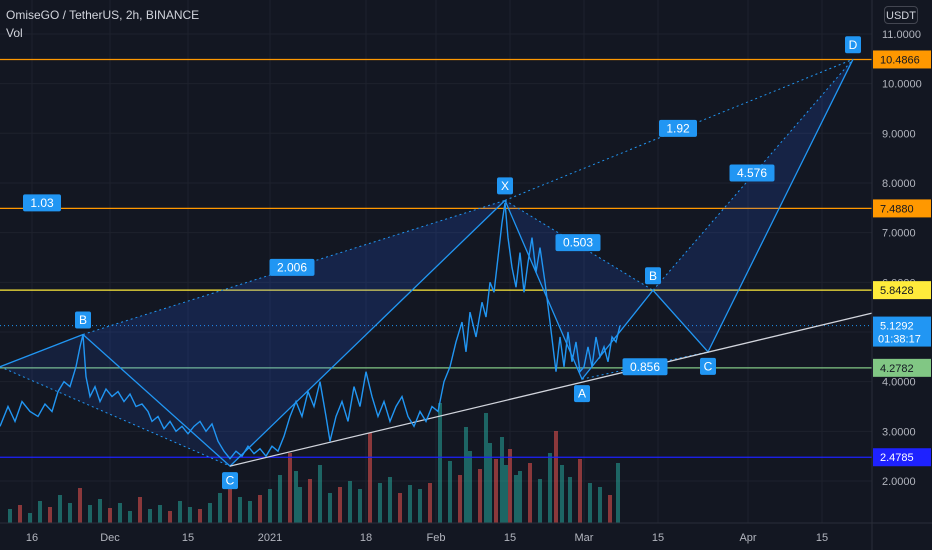 The width and height of the screenshot is (932, 550). What do you see at coordinates (103, 15) in the screenshot?
I see `symbol-title: OmiseGO / TetherUS, 2h, BINANCE` at bounding box center [103, 15].